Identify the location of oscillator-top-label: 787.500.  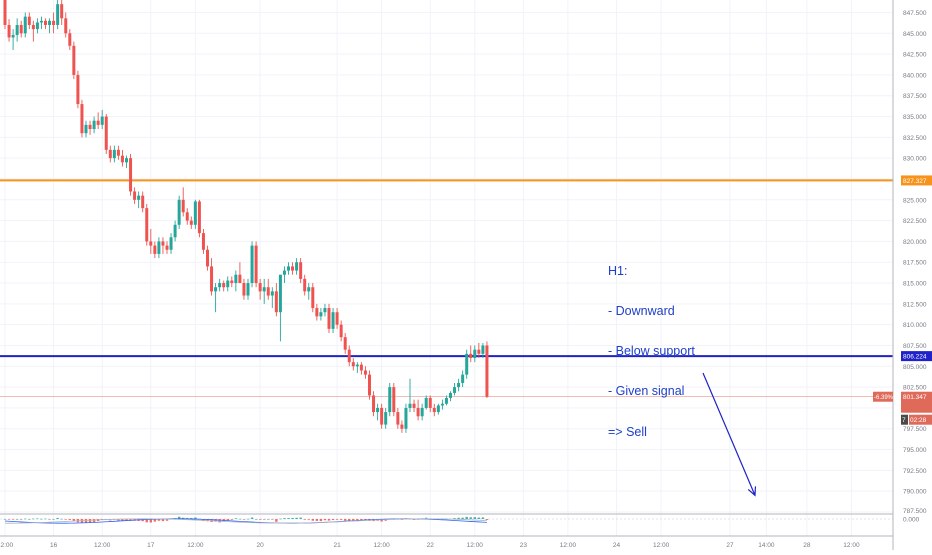
(915, 511).